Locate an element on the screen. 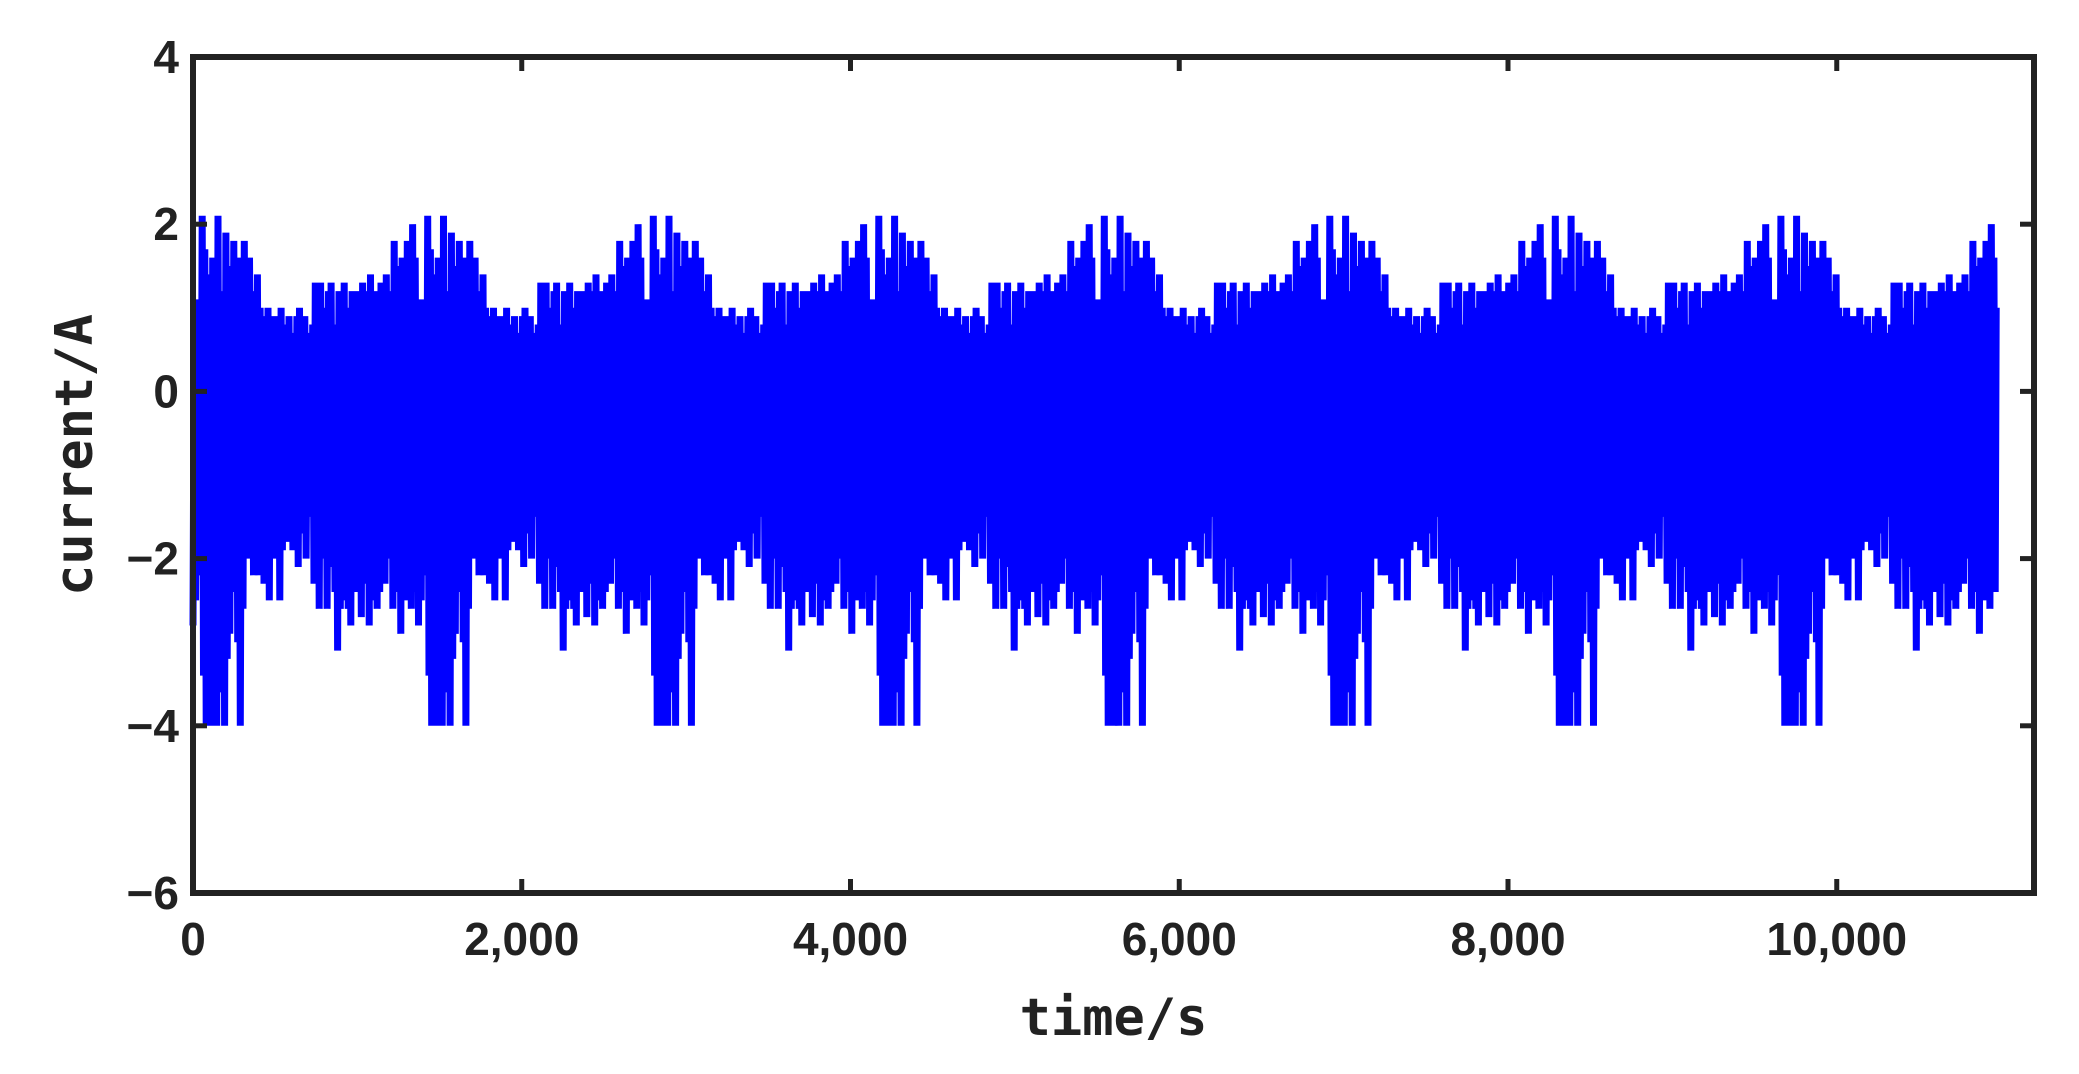  y-tick-label: −6 is located at coordinates (153, 893).